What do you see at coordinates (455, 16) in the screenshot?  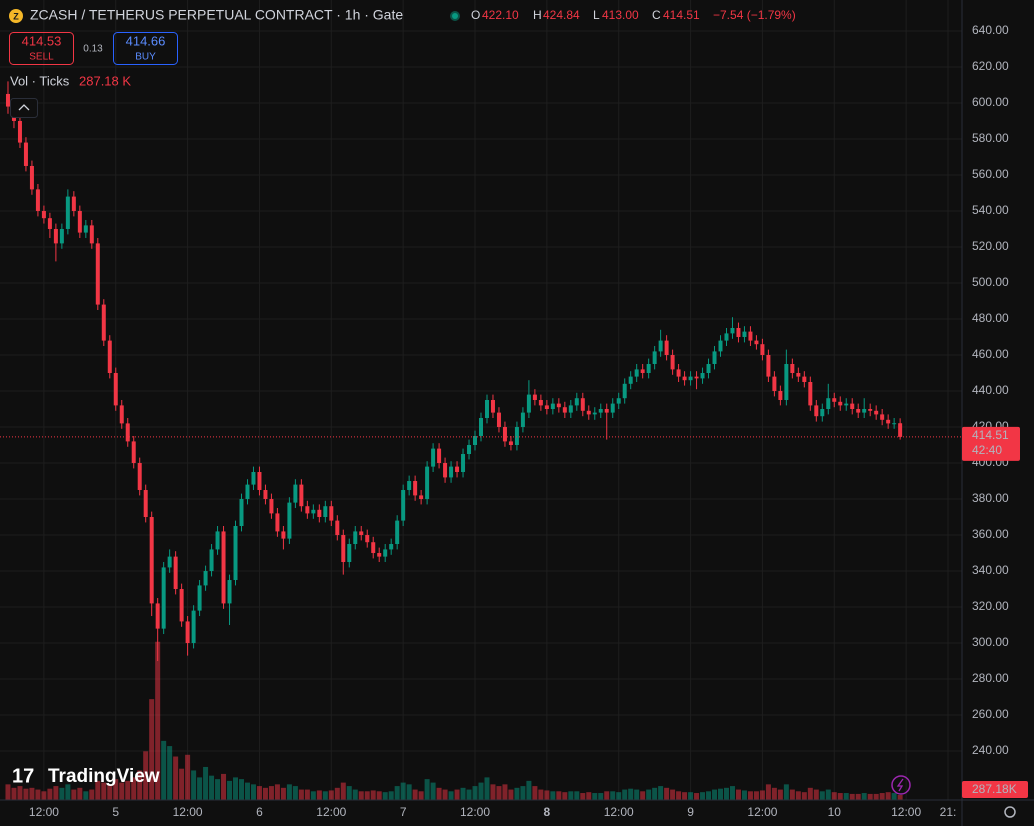 I see `market-status-dot` at bounding box center [455, 16].